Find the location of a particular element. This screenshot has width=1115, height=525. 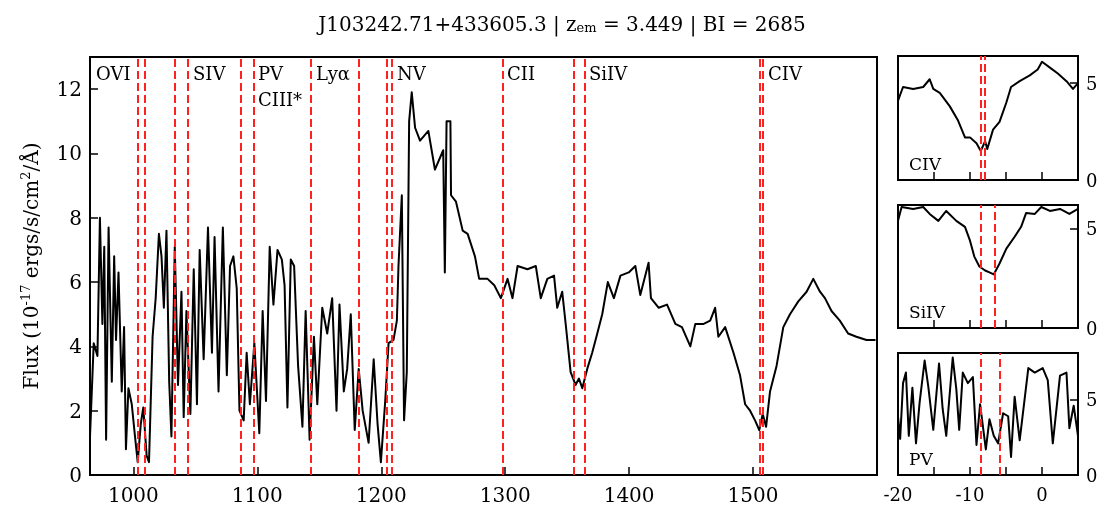

chart-title: J103242.71+433605.3 | zem = 3.449 | BI = 2685 is located at coordinates (561, 24).